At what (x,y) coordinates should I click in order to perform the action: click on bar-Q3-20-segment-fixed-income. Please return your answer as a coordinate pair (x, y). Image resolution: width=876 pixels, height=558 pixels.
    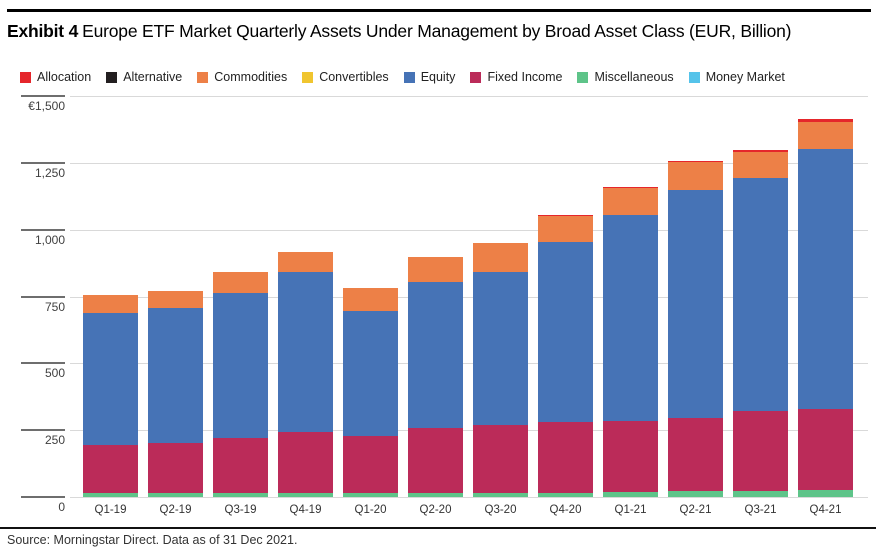
    Looking at the image, I should click on (500, 458).